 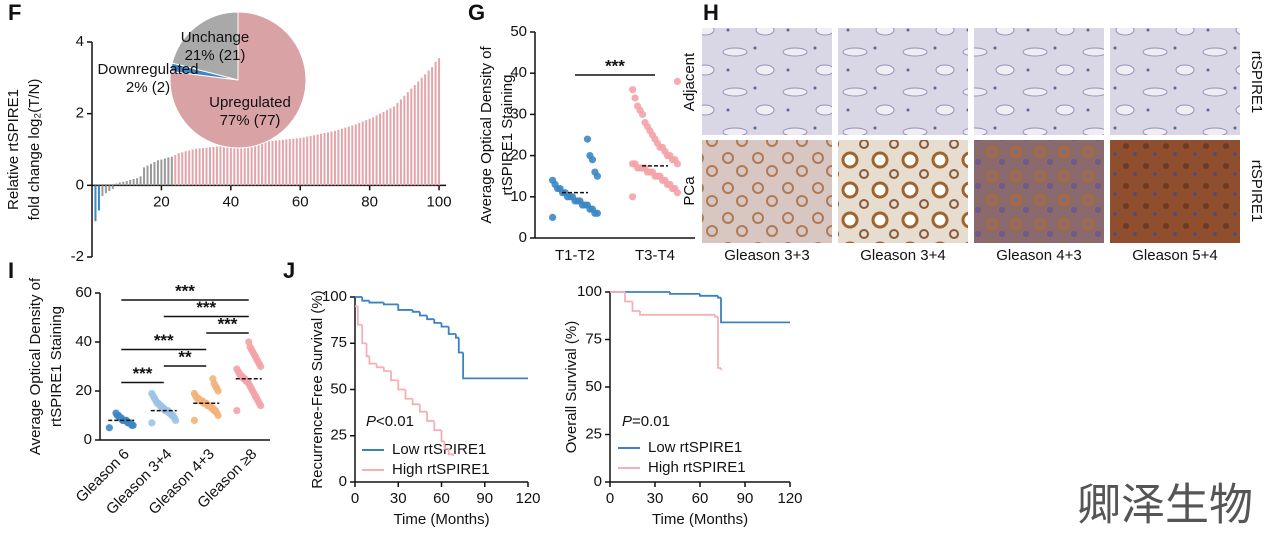 What do you see at coordinates (476, 12) in the screenshot?
I see `panel-label: G` at bounding box center [476, 12].